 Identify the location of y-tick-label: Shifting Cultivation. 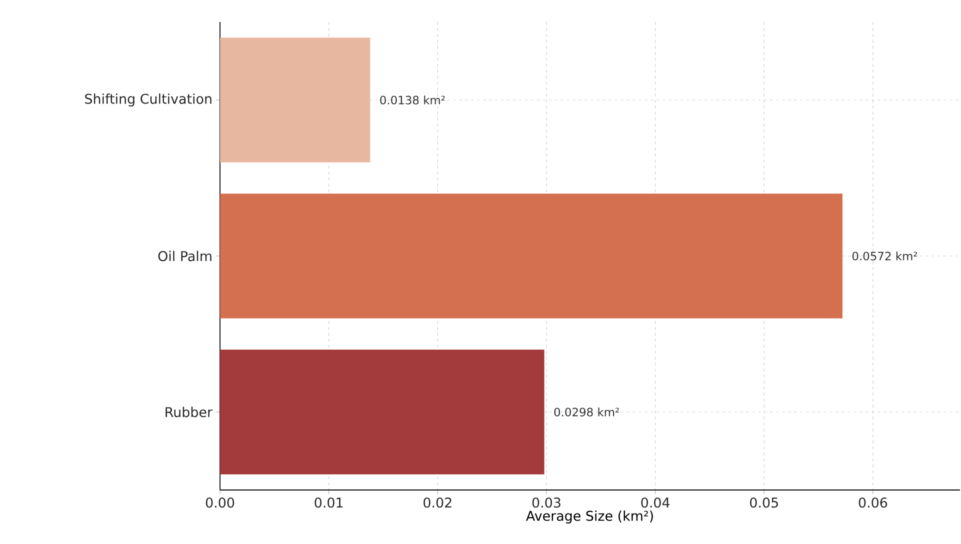
(148, 99).